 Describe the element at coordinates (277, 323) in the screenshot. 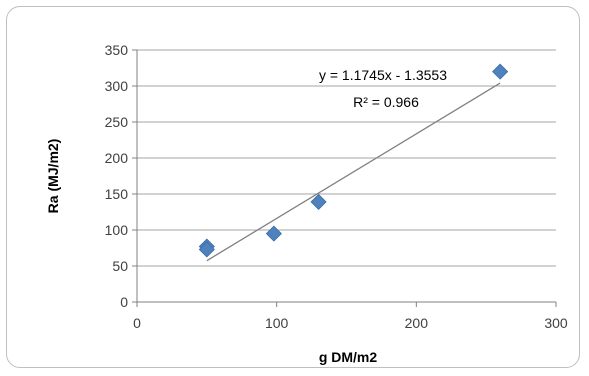

I see `x-tick-label: 100` at that location.